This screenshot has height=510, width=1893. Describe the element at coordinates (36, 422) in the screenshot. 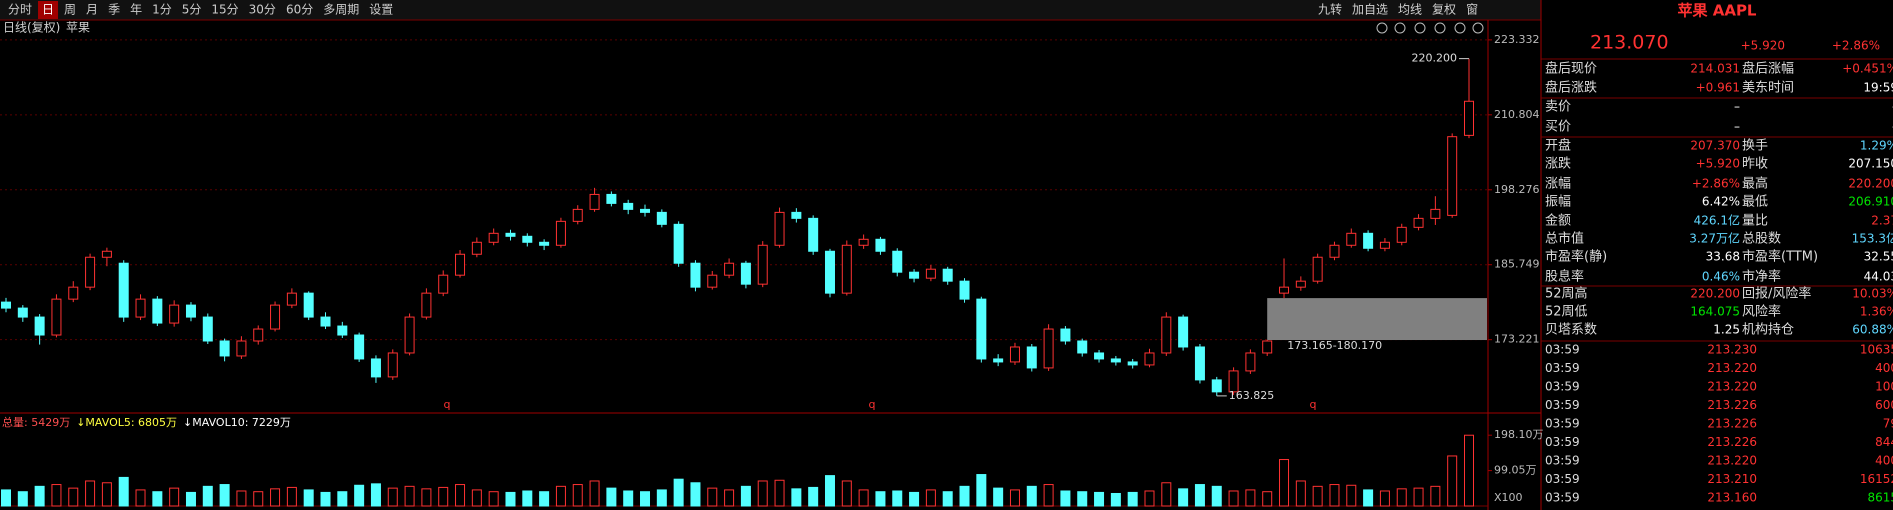

I see `volume-legend: 总量: 5429万` at that location.